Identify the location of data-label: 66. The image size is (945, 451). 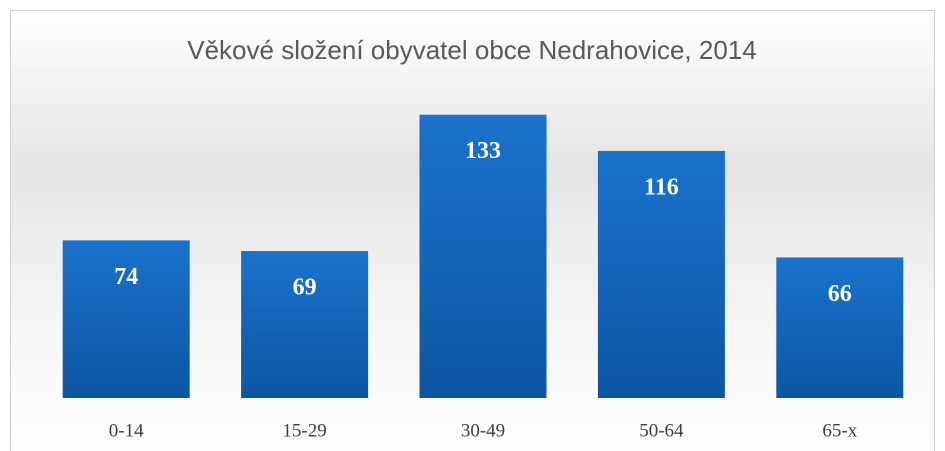
(840, 294).